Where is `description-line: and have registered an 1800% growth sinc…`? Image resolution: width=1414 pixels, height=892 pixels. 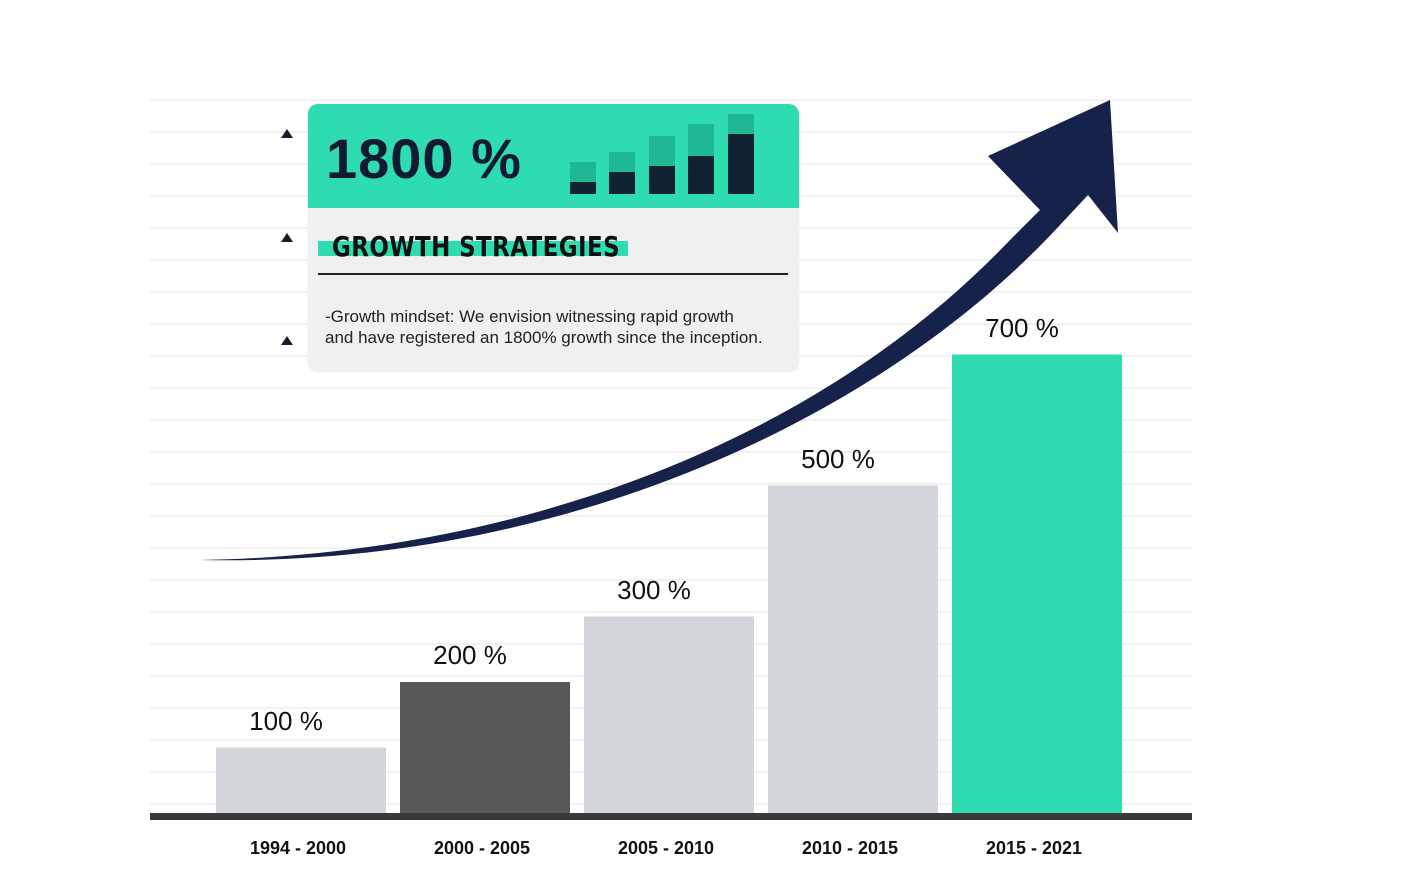 description-line: and have registered an 1800% growth sinc… is located at coordinates (544, 337).